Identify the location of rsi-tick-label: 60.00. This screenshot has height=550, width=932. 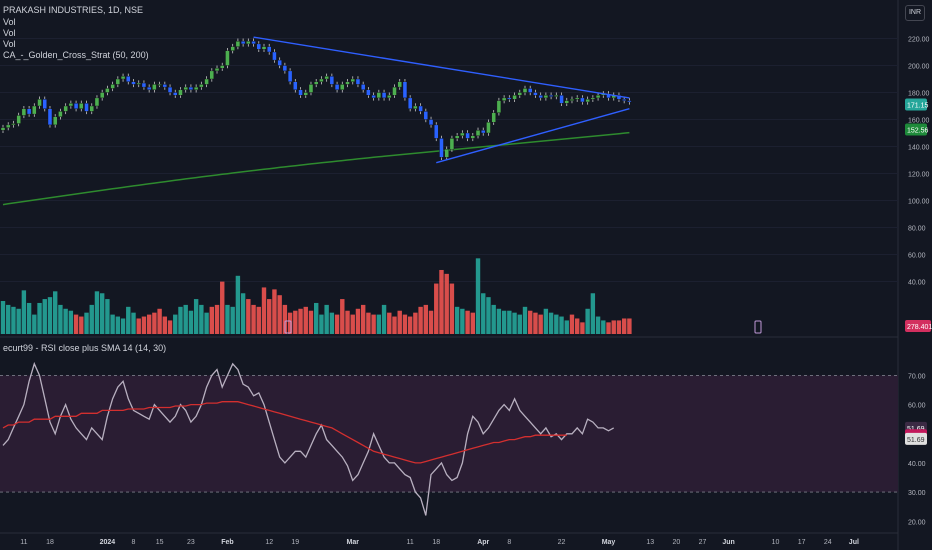
(917, 406).